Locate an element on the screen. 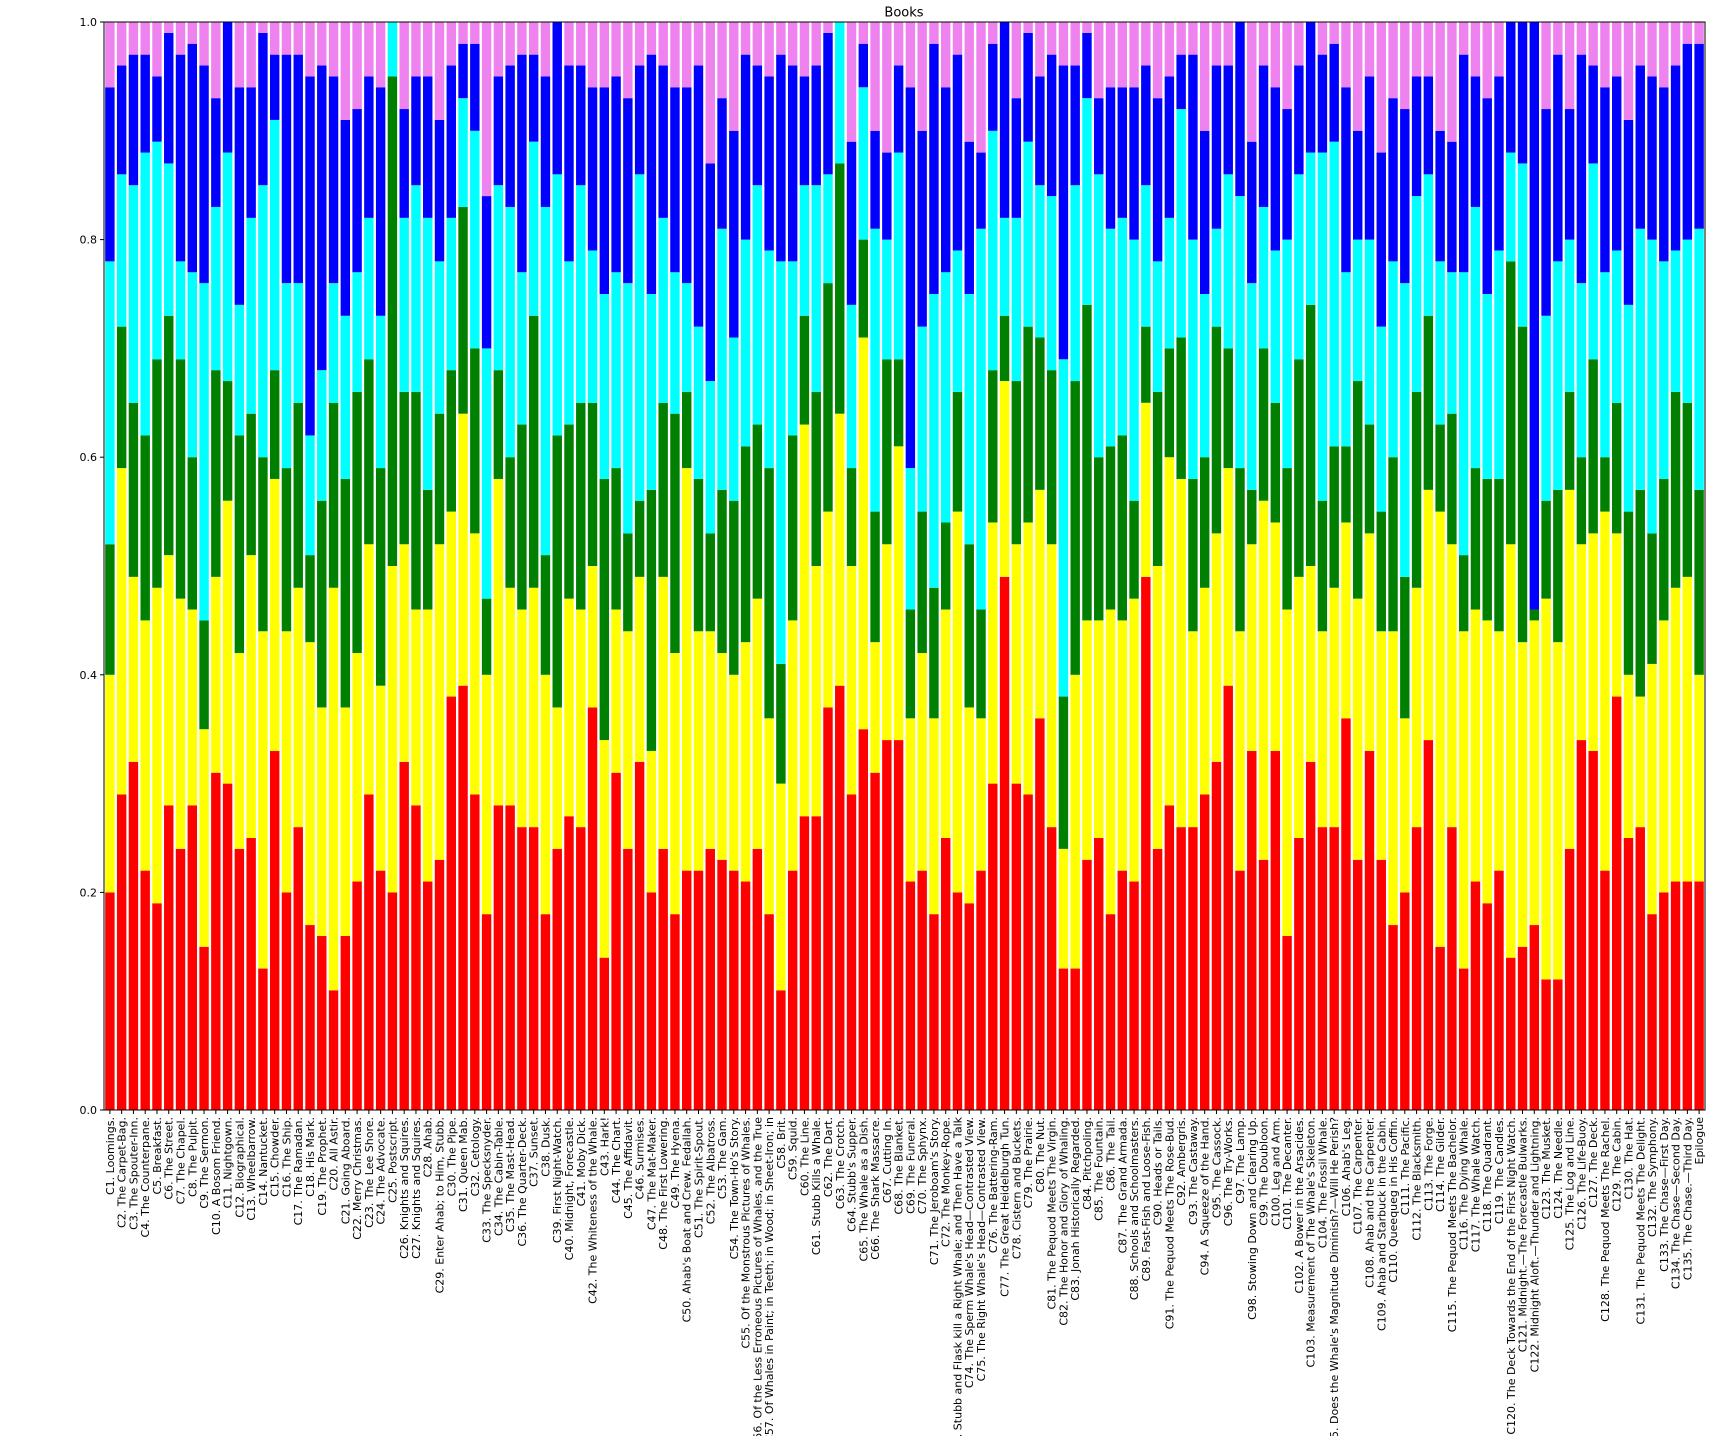 This screenshot has width=1711, height=1436. x-tick-label: C64. Stubb's Supper. is located at coordinates (852, 1174).